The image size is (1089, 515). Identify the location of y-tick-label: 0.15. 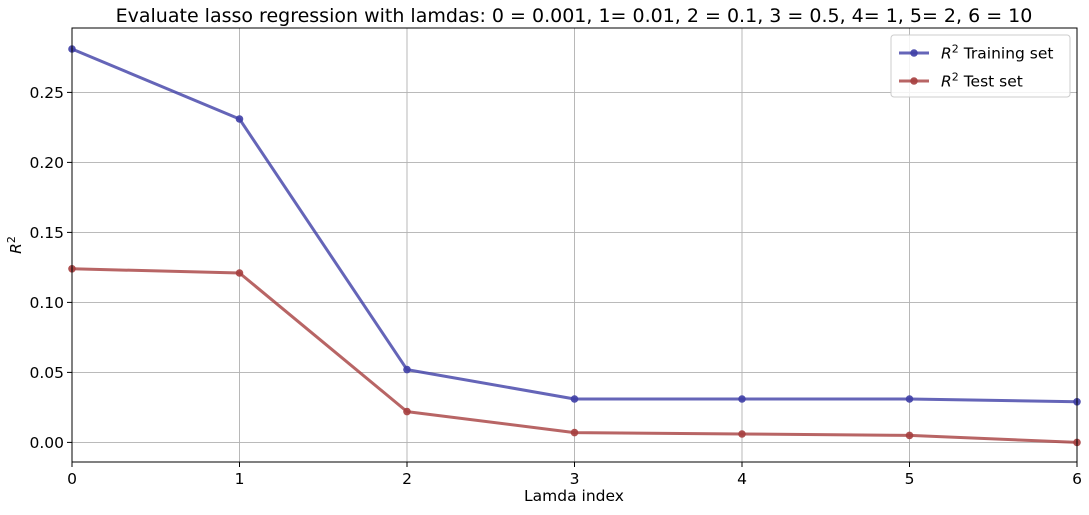
(46, 233).